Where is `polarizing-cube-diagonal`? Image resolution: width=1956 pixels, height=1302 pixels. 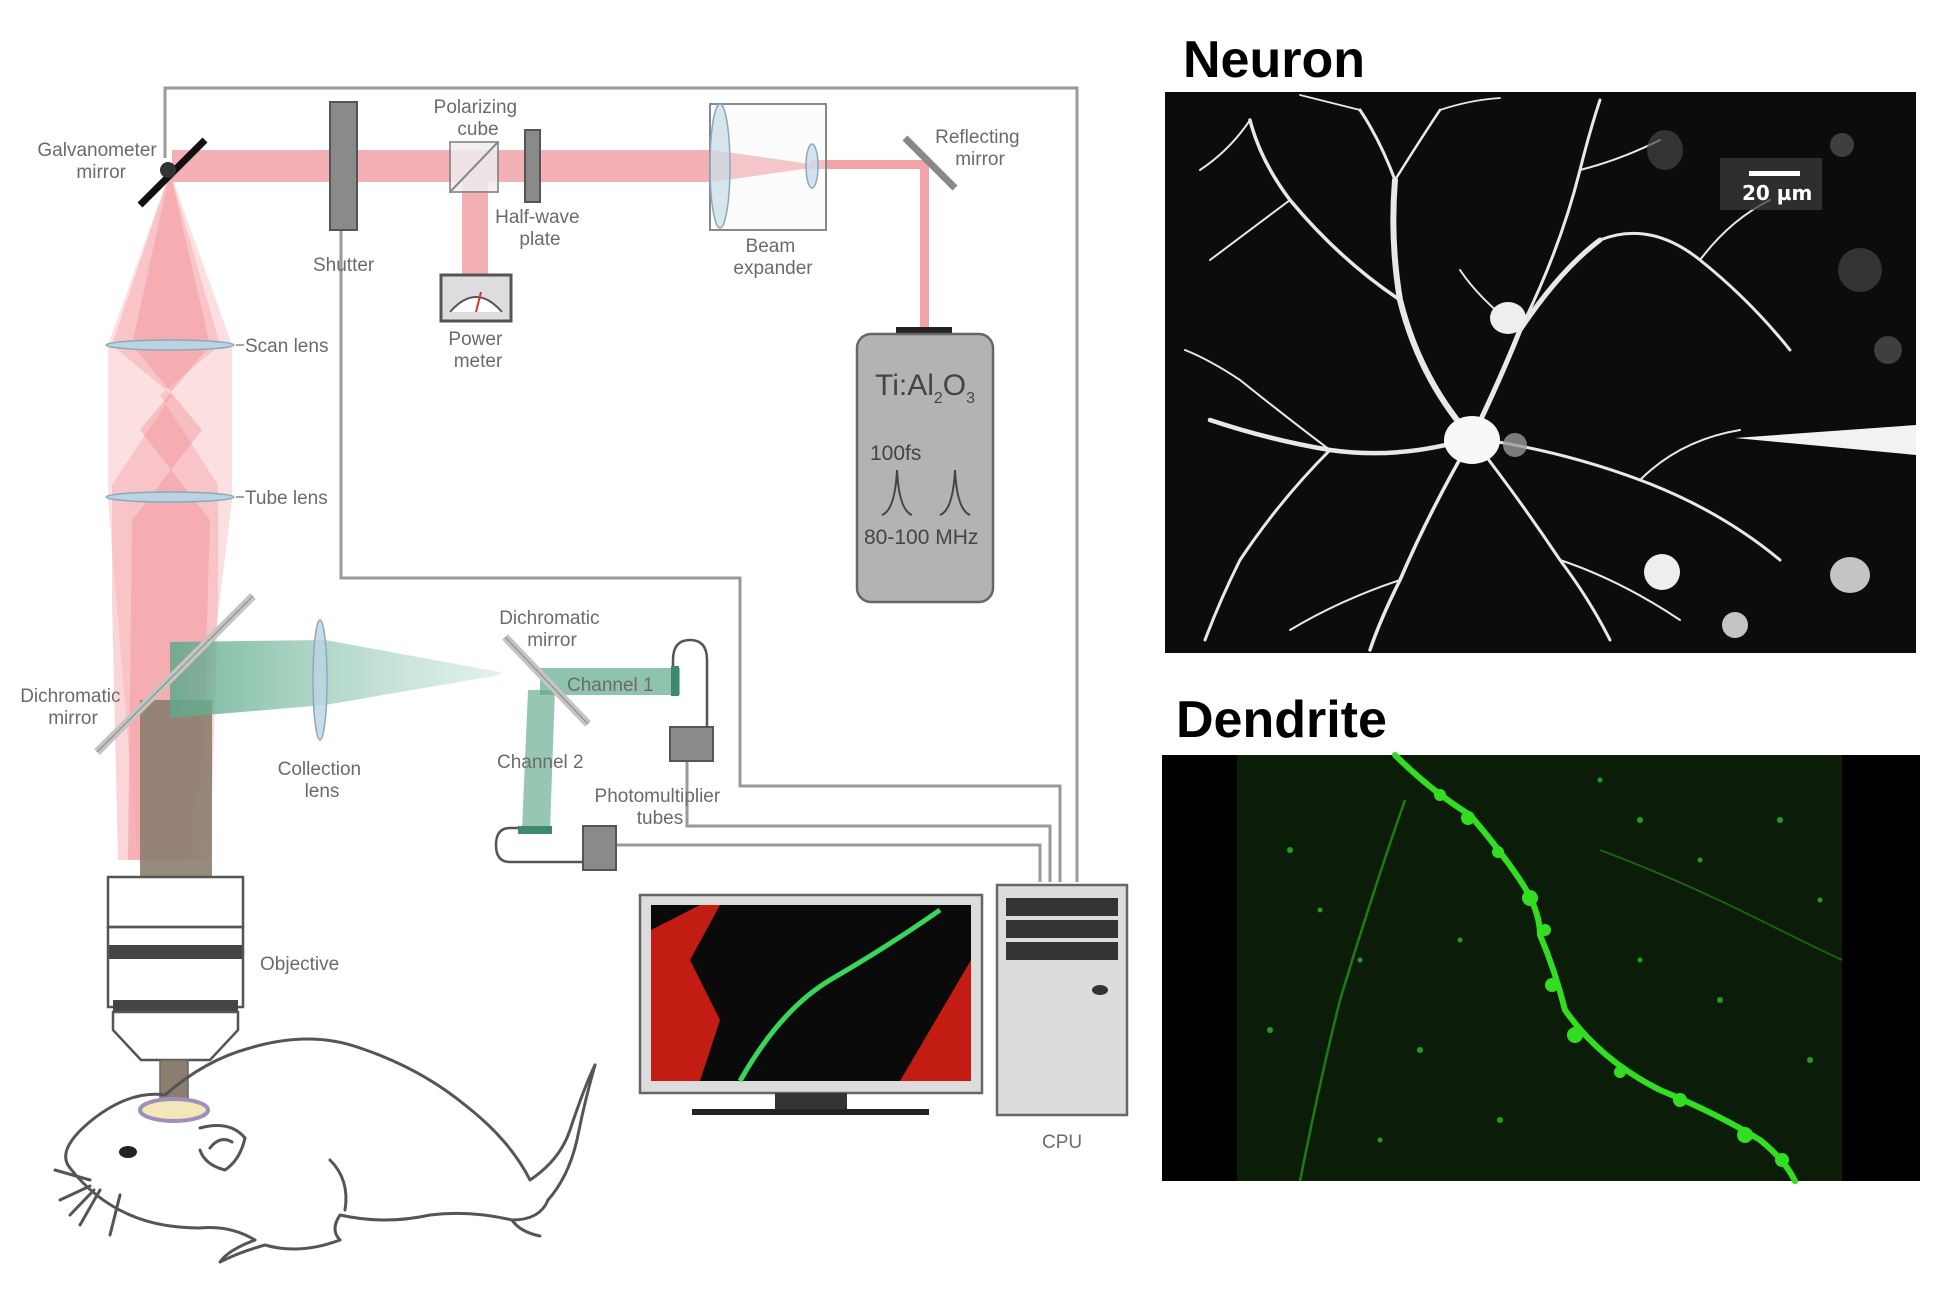
polarizing-cube-diagonal is located at coordinates (474, 167).